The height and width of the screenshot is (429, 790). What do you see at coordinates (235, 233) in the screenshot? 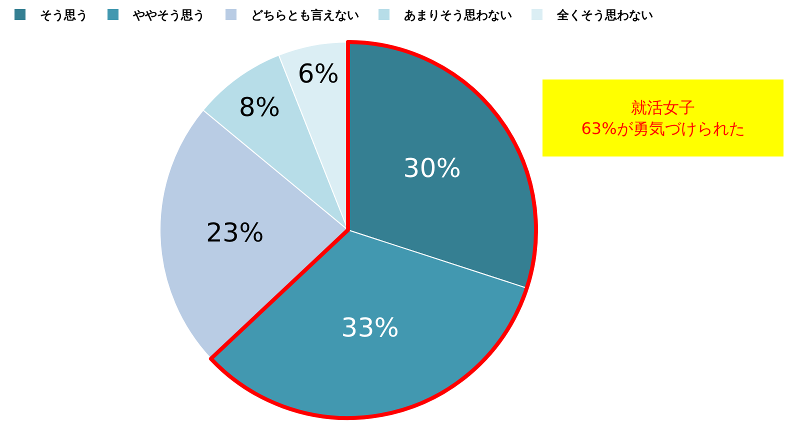
I see `data-label: 23%` at bounding box center [235, 233].